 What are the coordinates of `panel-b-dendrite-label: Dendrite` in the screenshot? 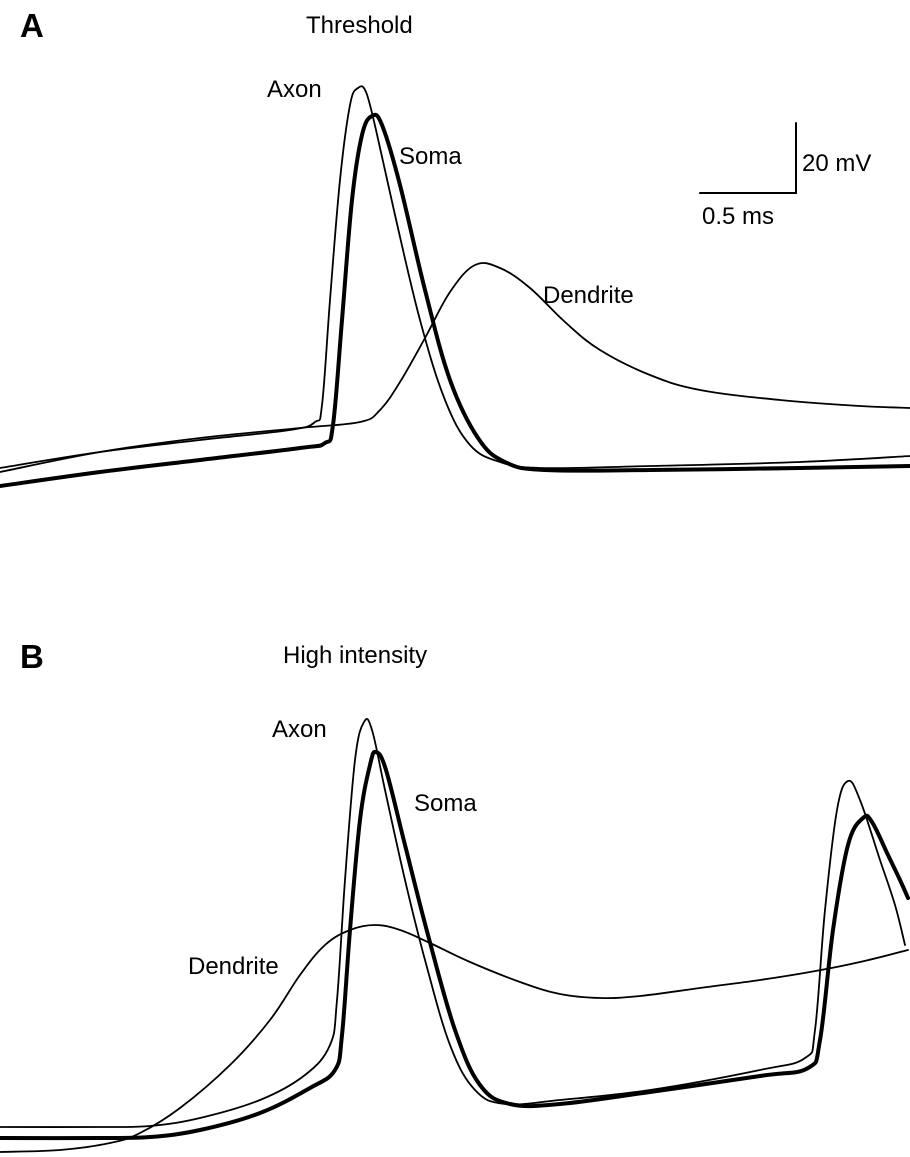 It's located at (233, 966).